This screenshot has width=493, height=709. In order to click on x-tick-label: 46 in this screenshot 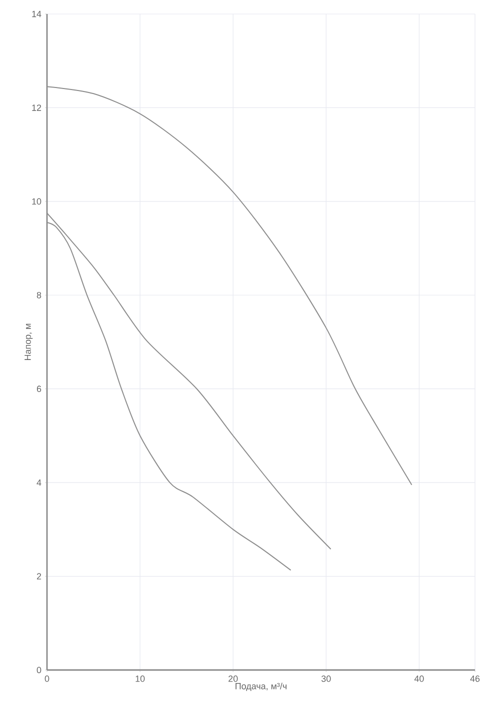, I will do `click(475, 679)`.